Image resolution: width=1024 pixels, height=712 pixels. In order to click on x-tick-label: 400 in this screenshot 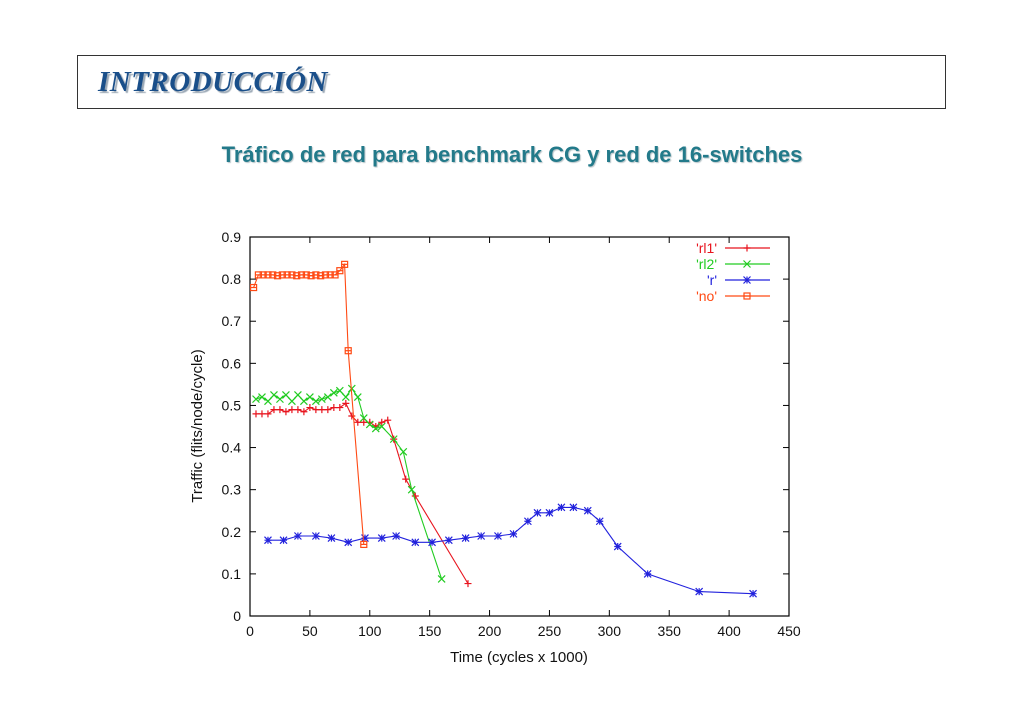, I will do `click(729, 631)`.